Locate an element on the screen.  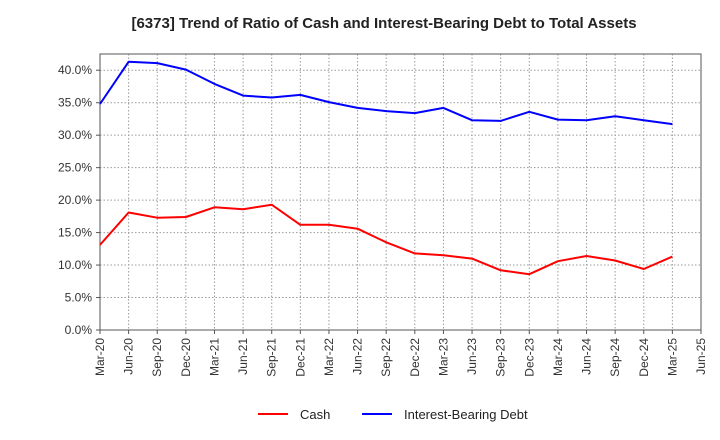
x-tick-label: Mar-20 is located at coordinates (100, 357).